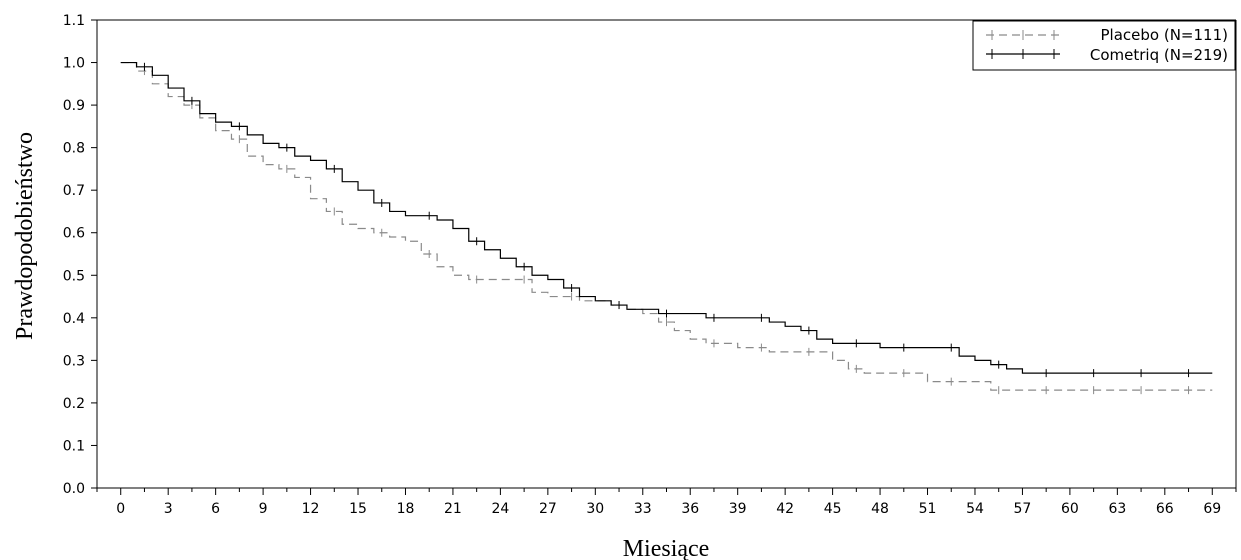  I want to click on x-tick-label: 21, so click(453, 509).